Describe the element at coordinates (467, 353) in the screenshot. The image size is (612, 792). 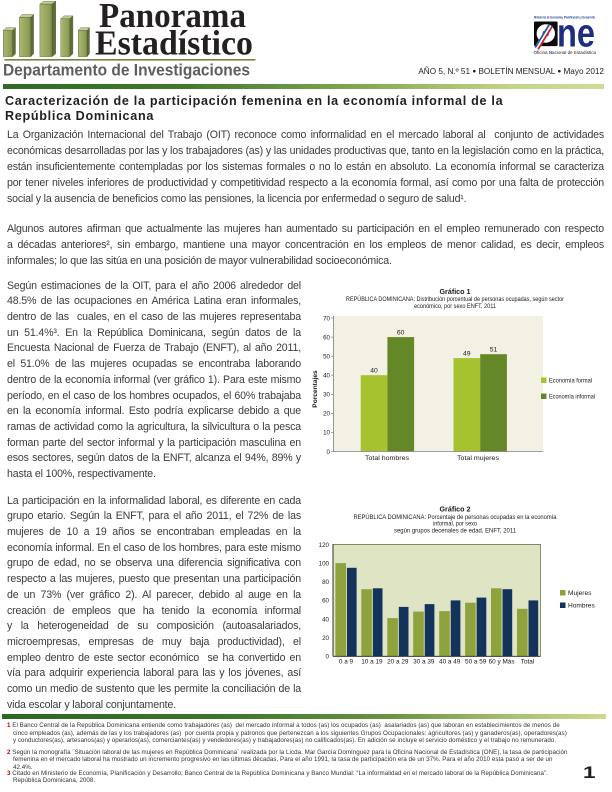
I see `svg-text: 49` at that location.